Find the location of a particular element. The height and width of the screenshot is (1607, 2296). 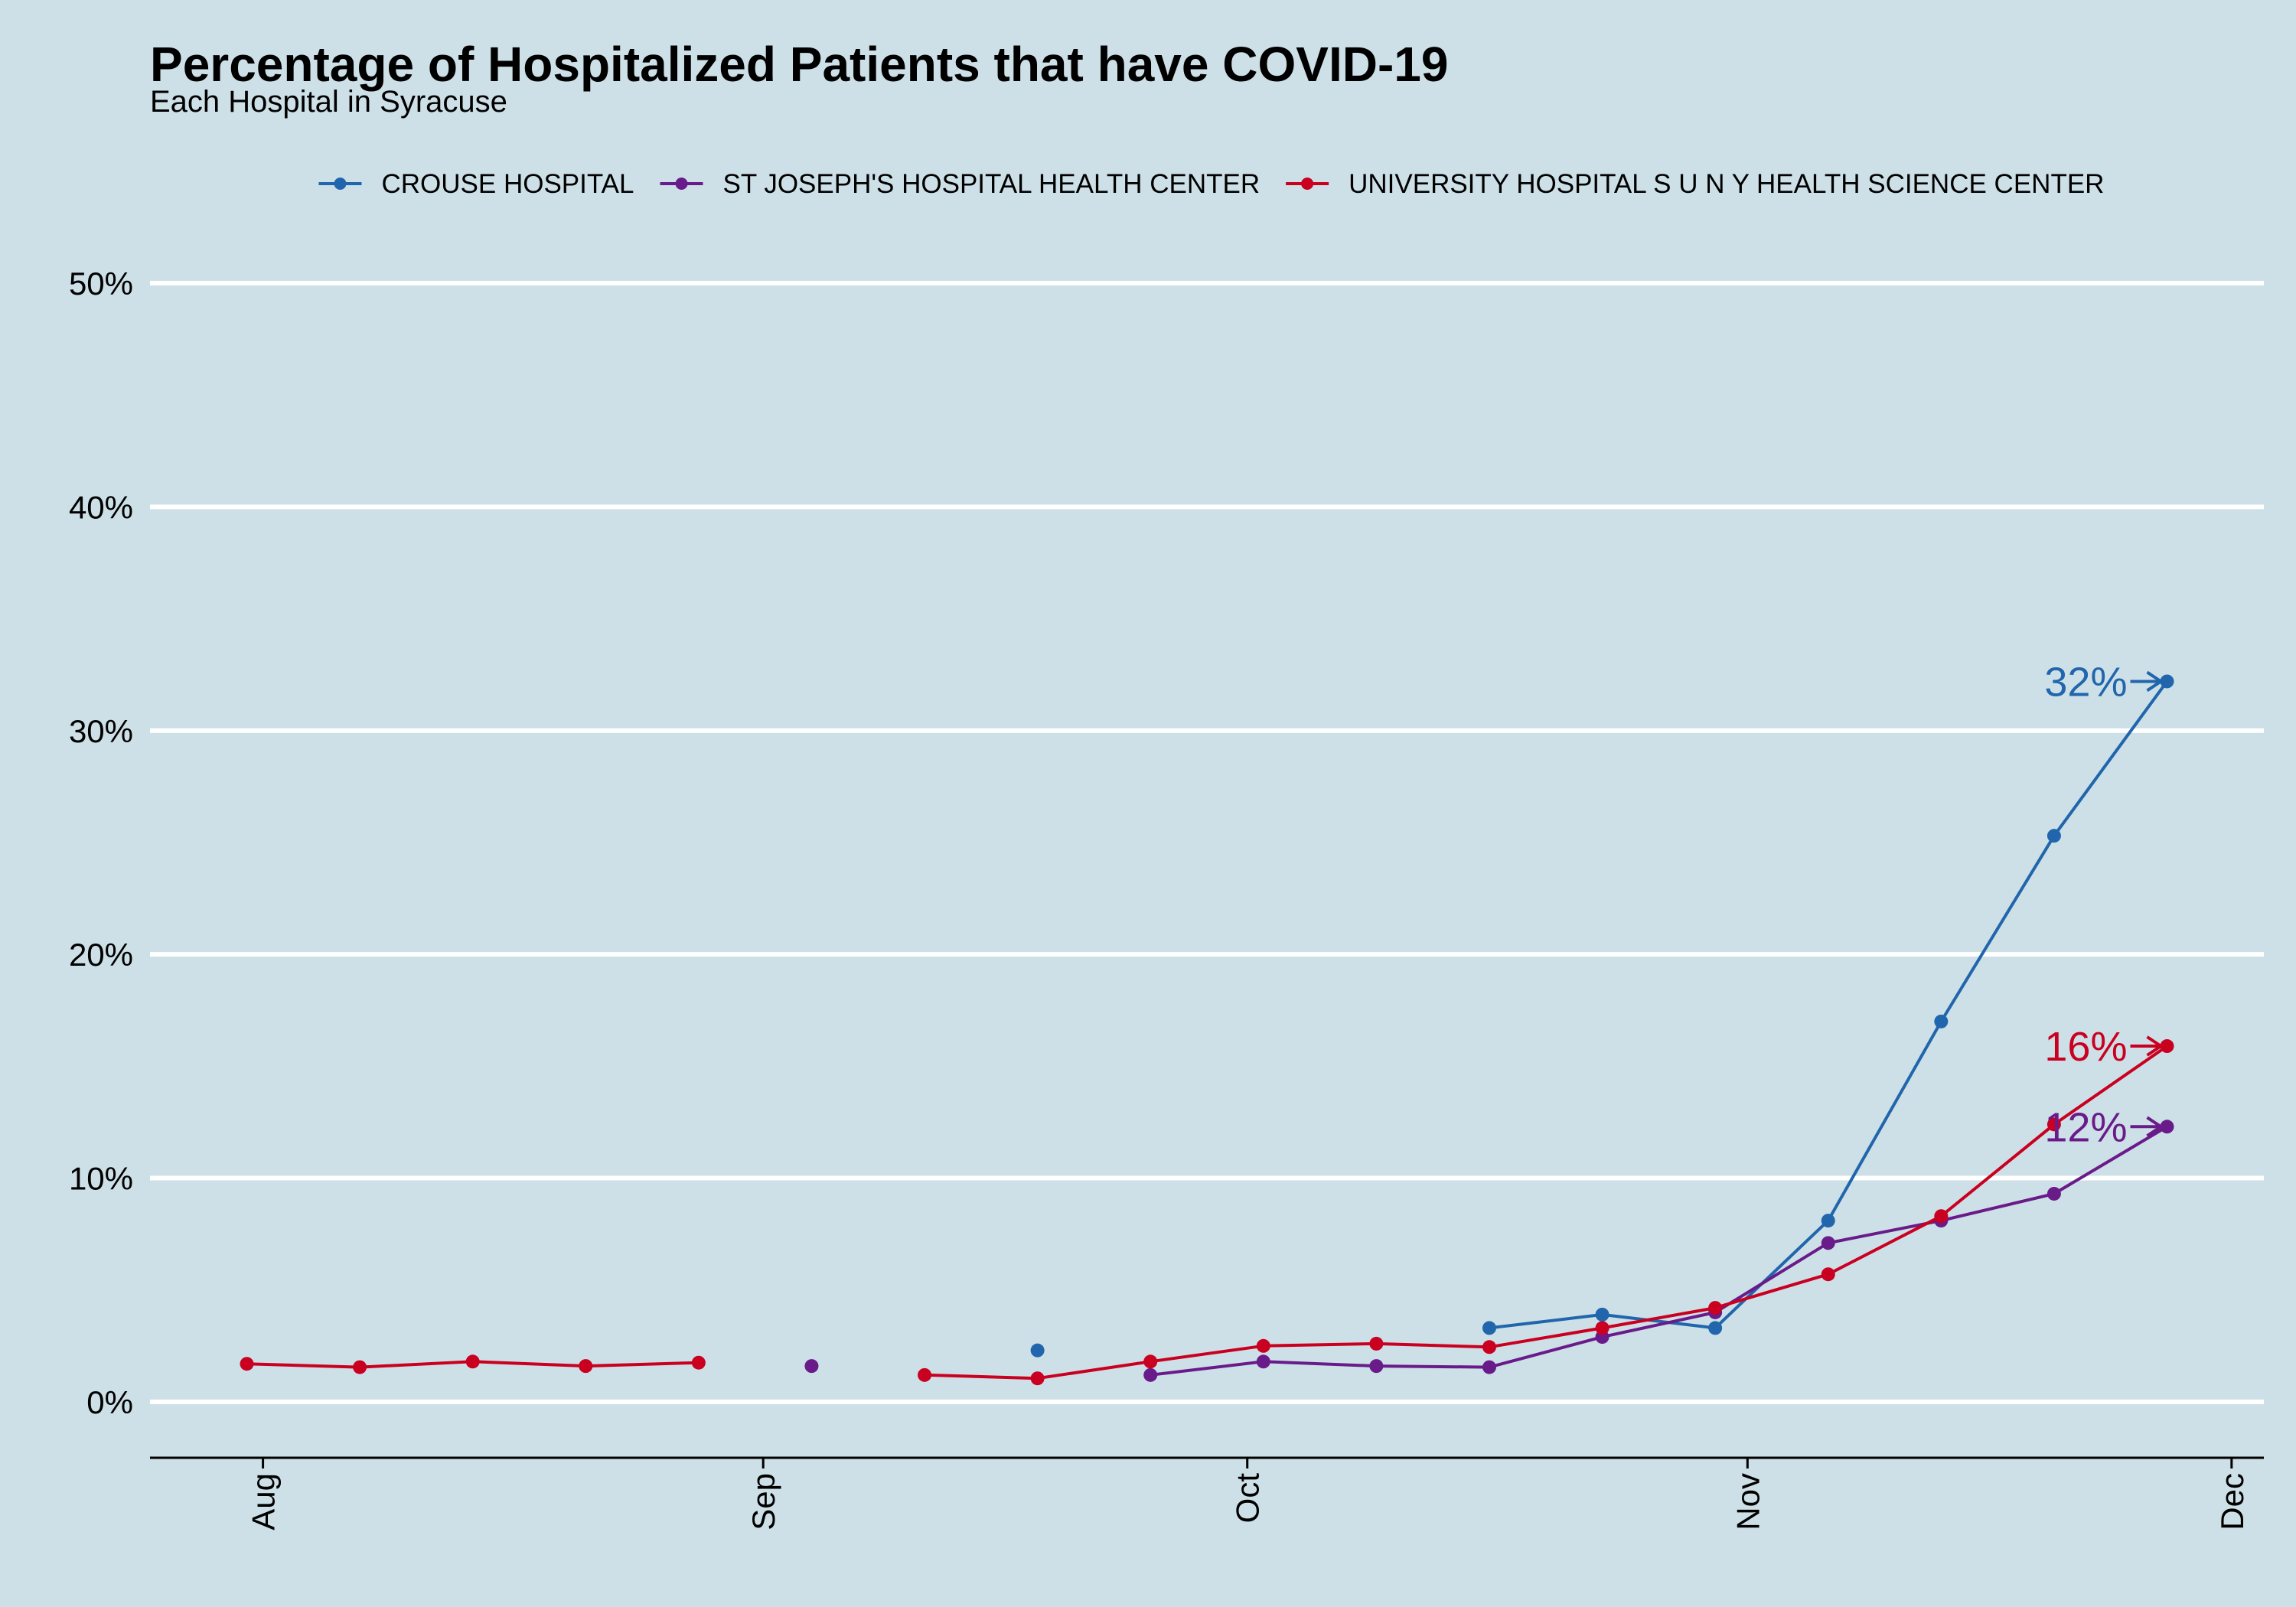

x-tick-label: Sep is located at coordinates (763, 1501).